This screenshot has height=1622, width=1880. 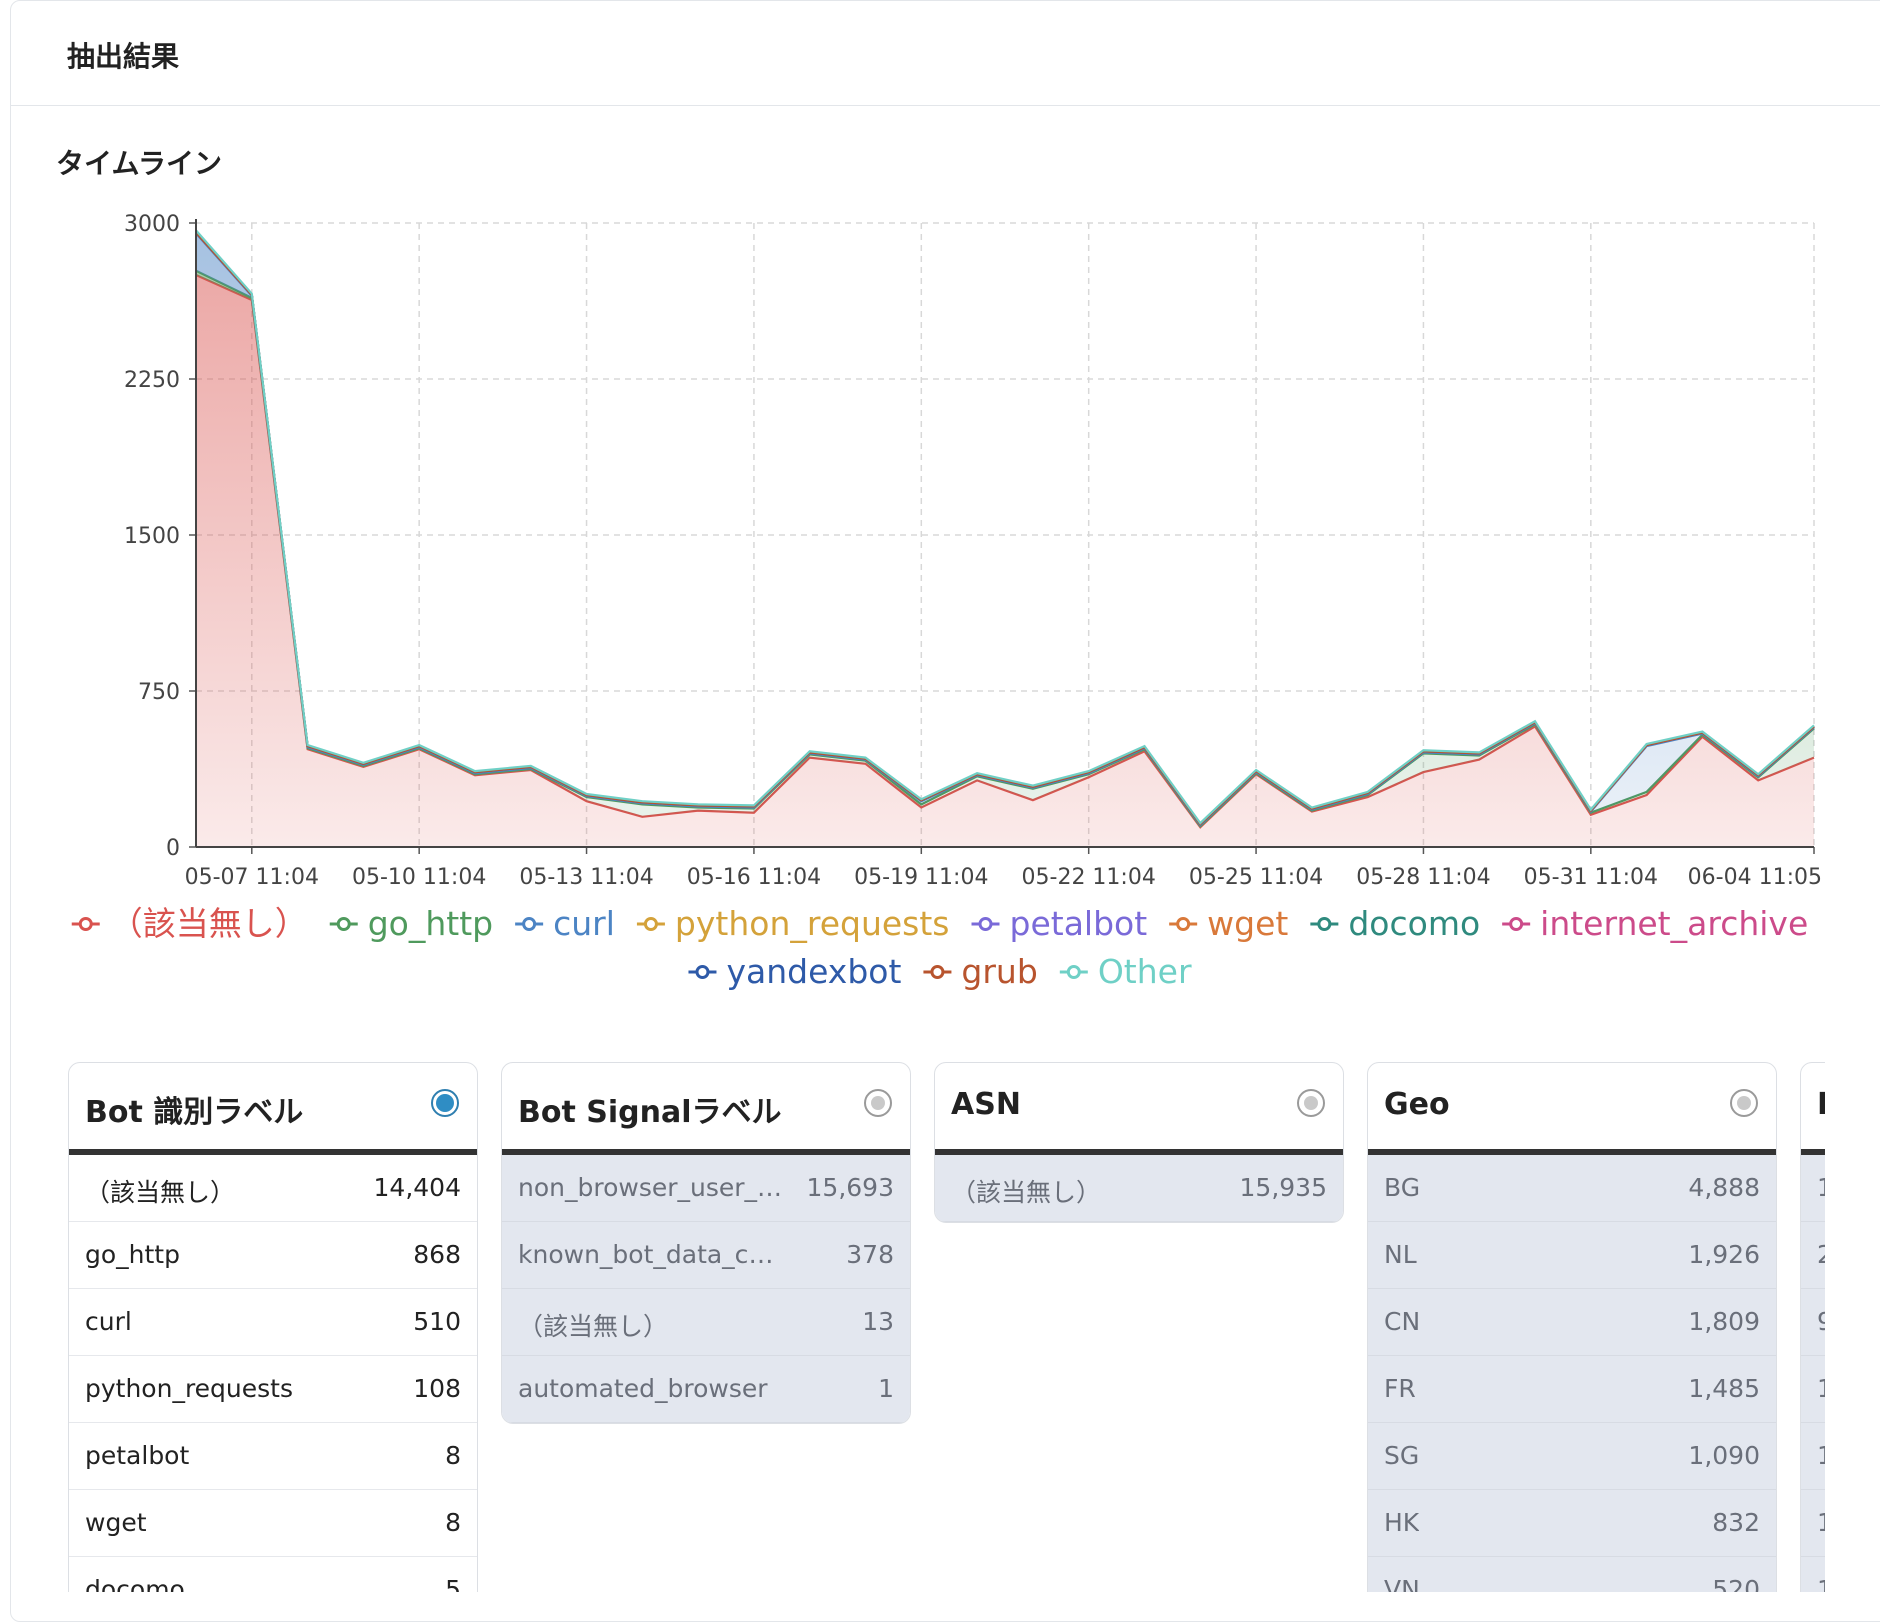 I want to click on y-tick-label: 2250, so click(x=152, y=380).